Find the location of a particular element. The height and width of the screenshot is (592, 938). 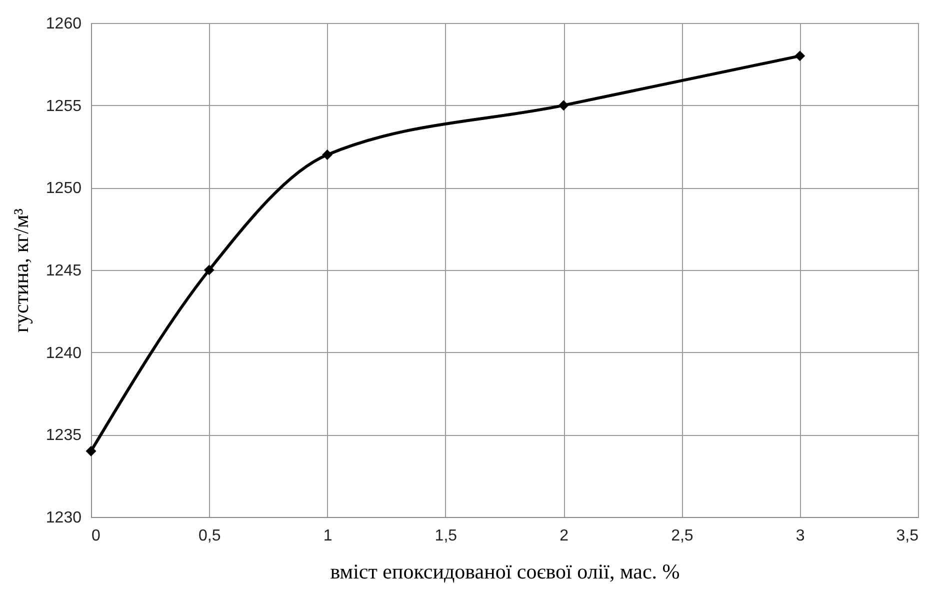

y-axis-title: густина, кг/м³ is located at coordinates (20, 270).